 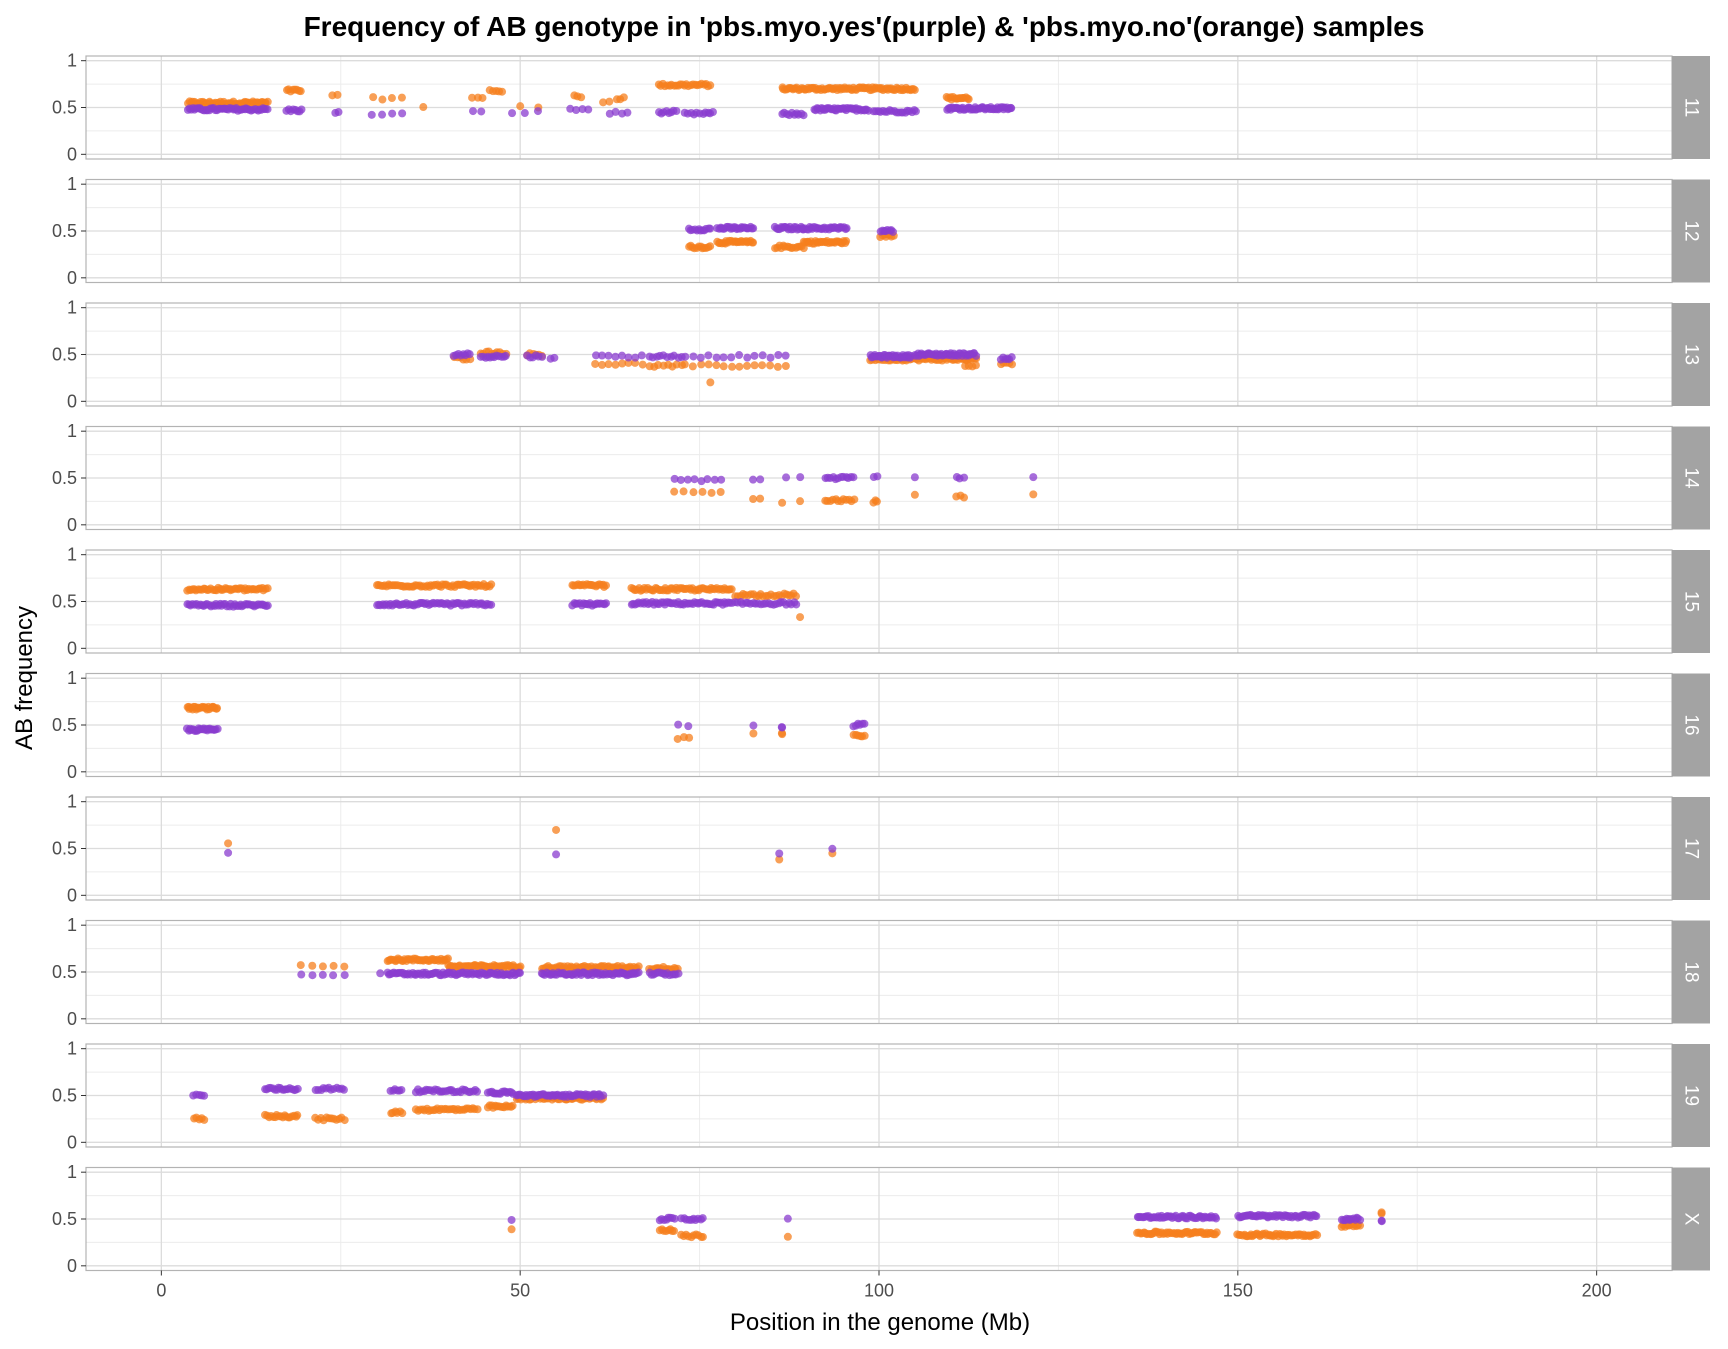 I want to click on facet-strip-label: 16, so click(x=1691, y=724).